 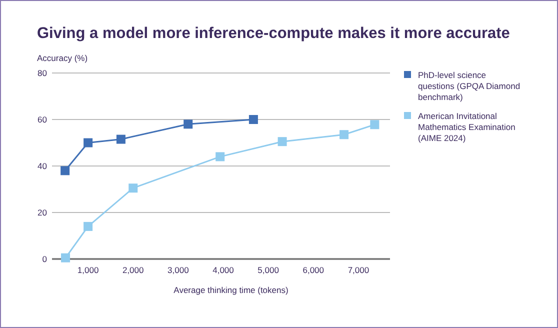 I want to click on x-tick-label: 4,000, so click(x=223, y=270).